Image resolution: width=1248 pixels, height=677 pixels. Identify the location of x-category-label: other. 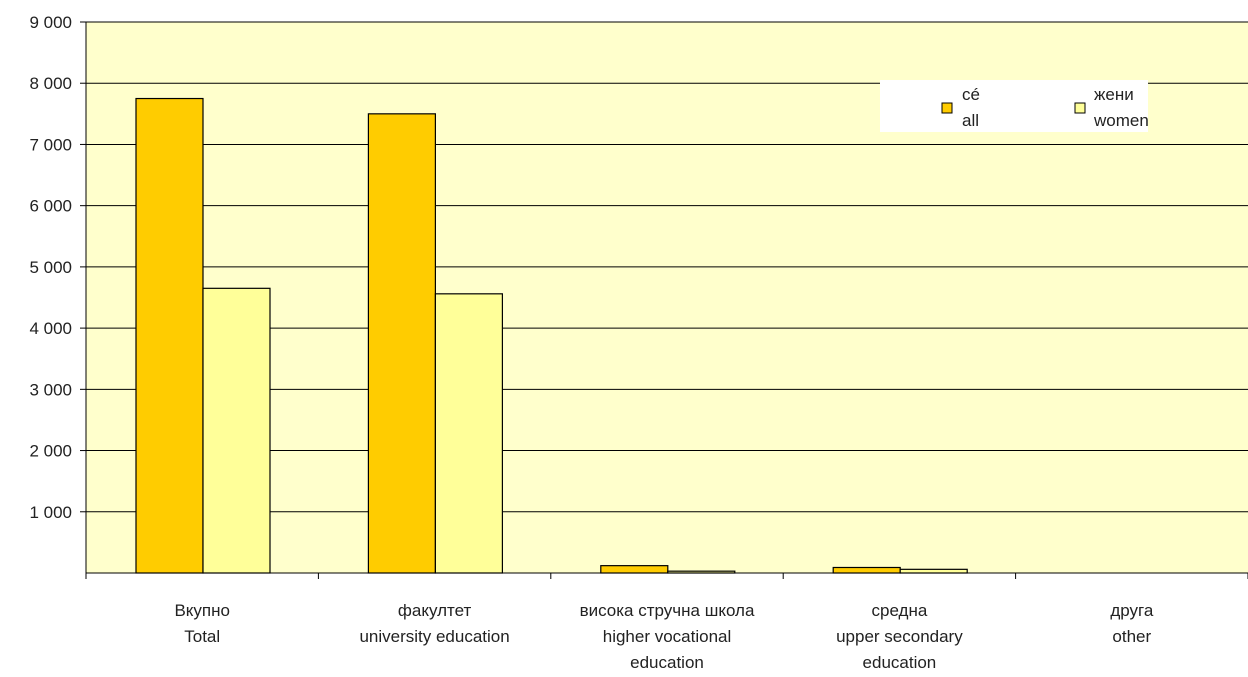
(1131, 636).